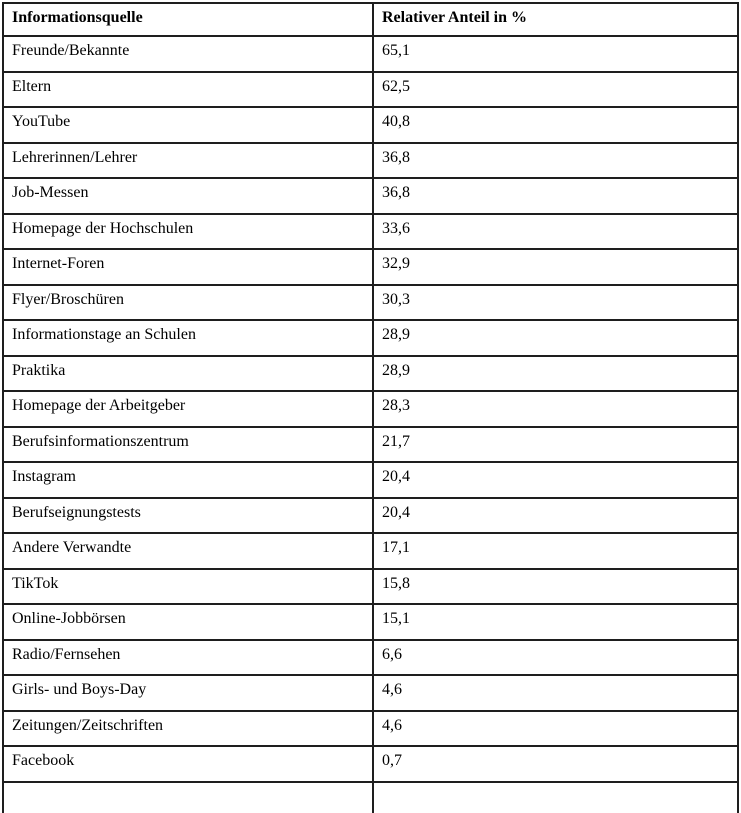 The width and height of the screenshot is (741, 813). I want to click on cell-value: 62,5, so click(555, 89).